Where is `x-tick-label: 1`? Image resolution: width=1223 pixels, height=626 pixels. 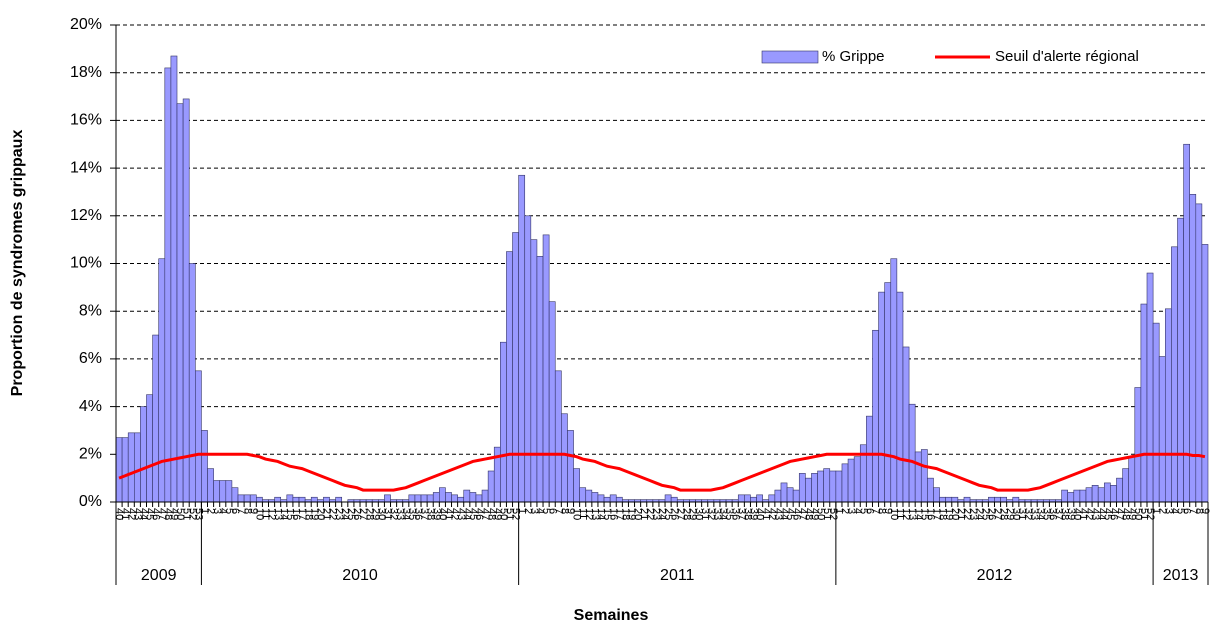
x-tick-label: 1 is located at coordinates (839, 511).